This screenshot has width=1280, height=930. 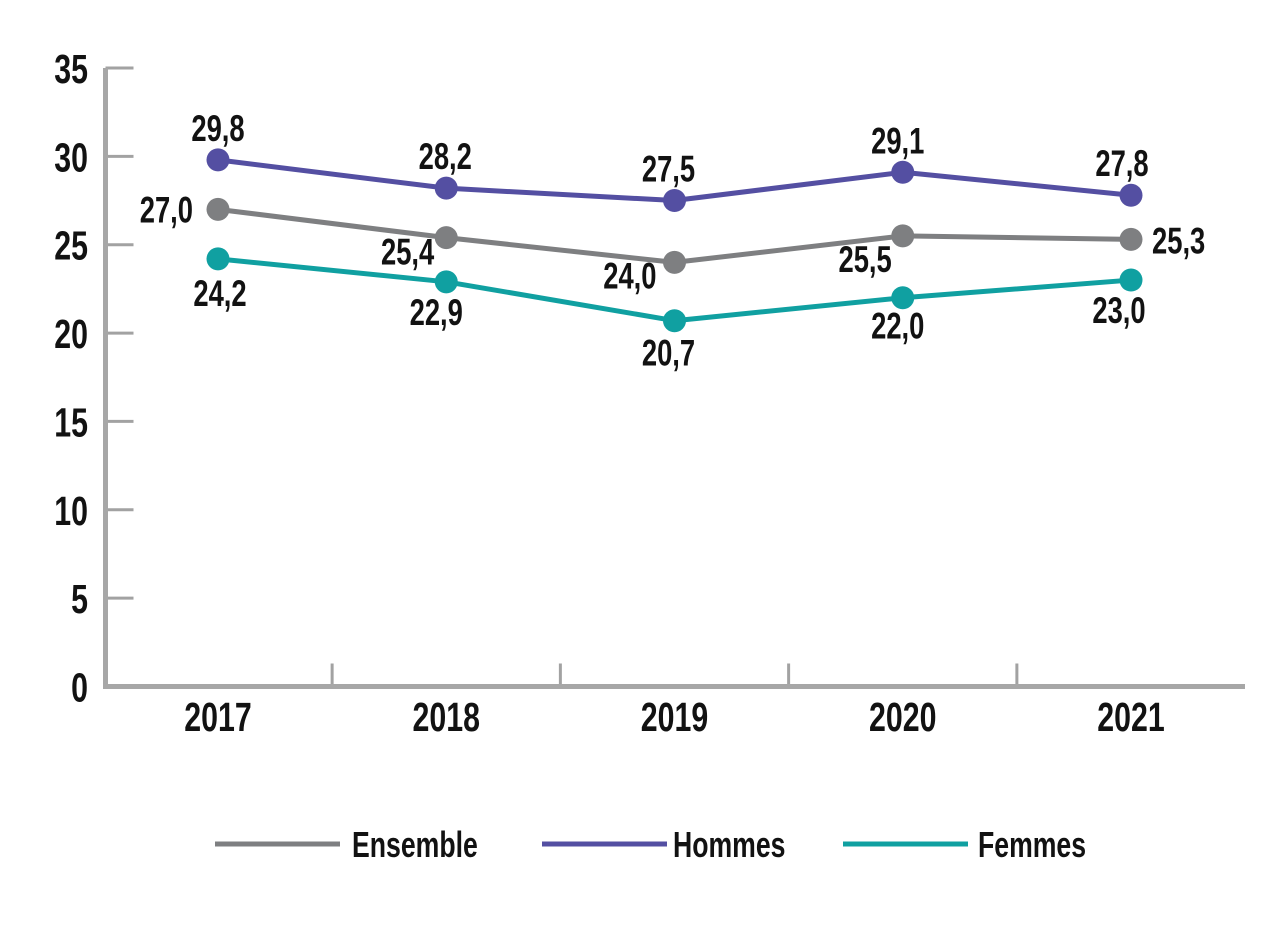 I want to click on series-femmes, so click(x=674, y=290).